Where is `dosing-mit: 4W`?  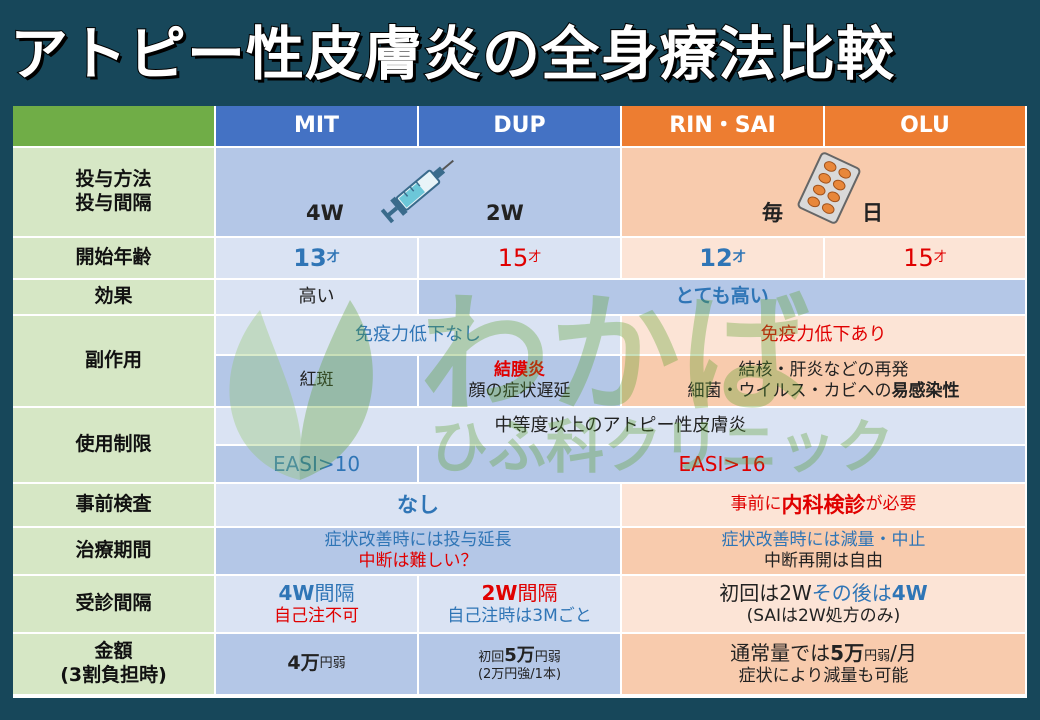
dosing-mit: 4W is located at coordinates (325, 213).